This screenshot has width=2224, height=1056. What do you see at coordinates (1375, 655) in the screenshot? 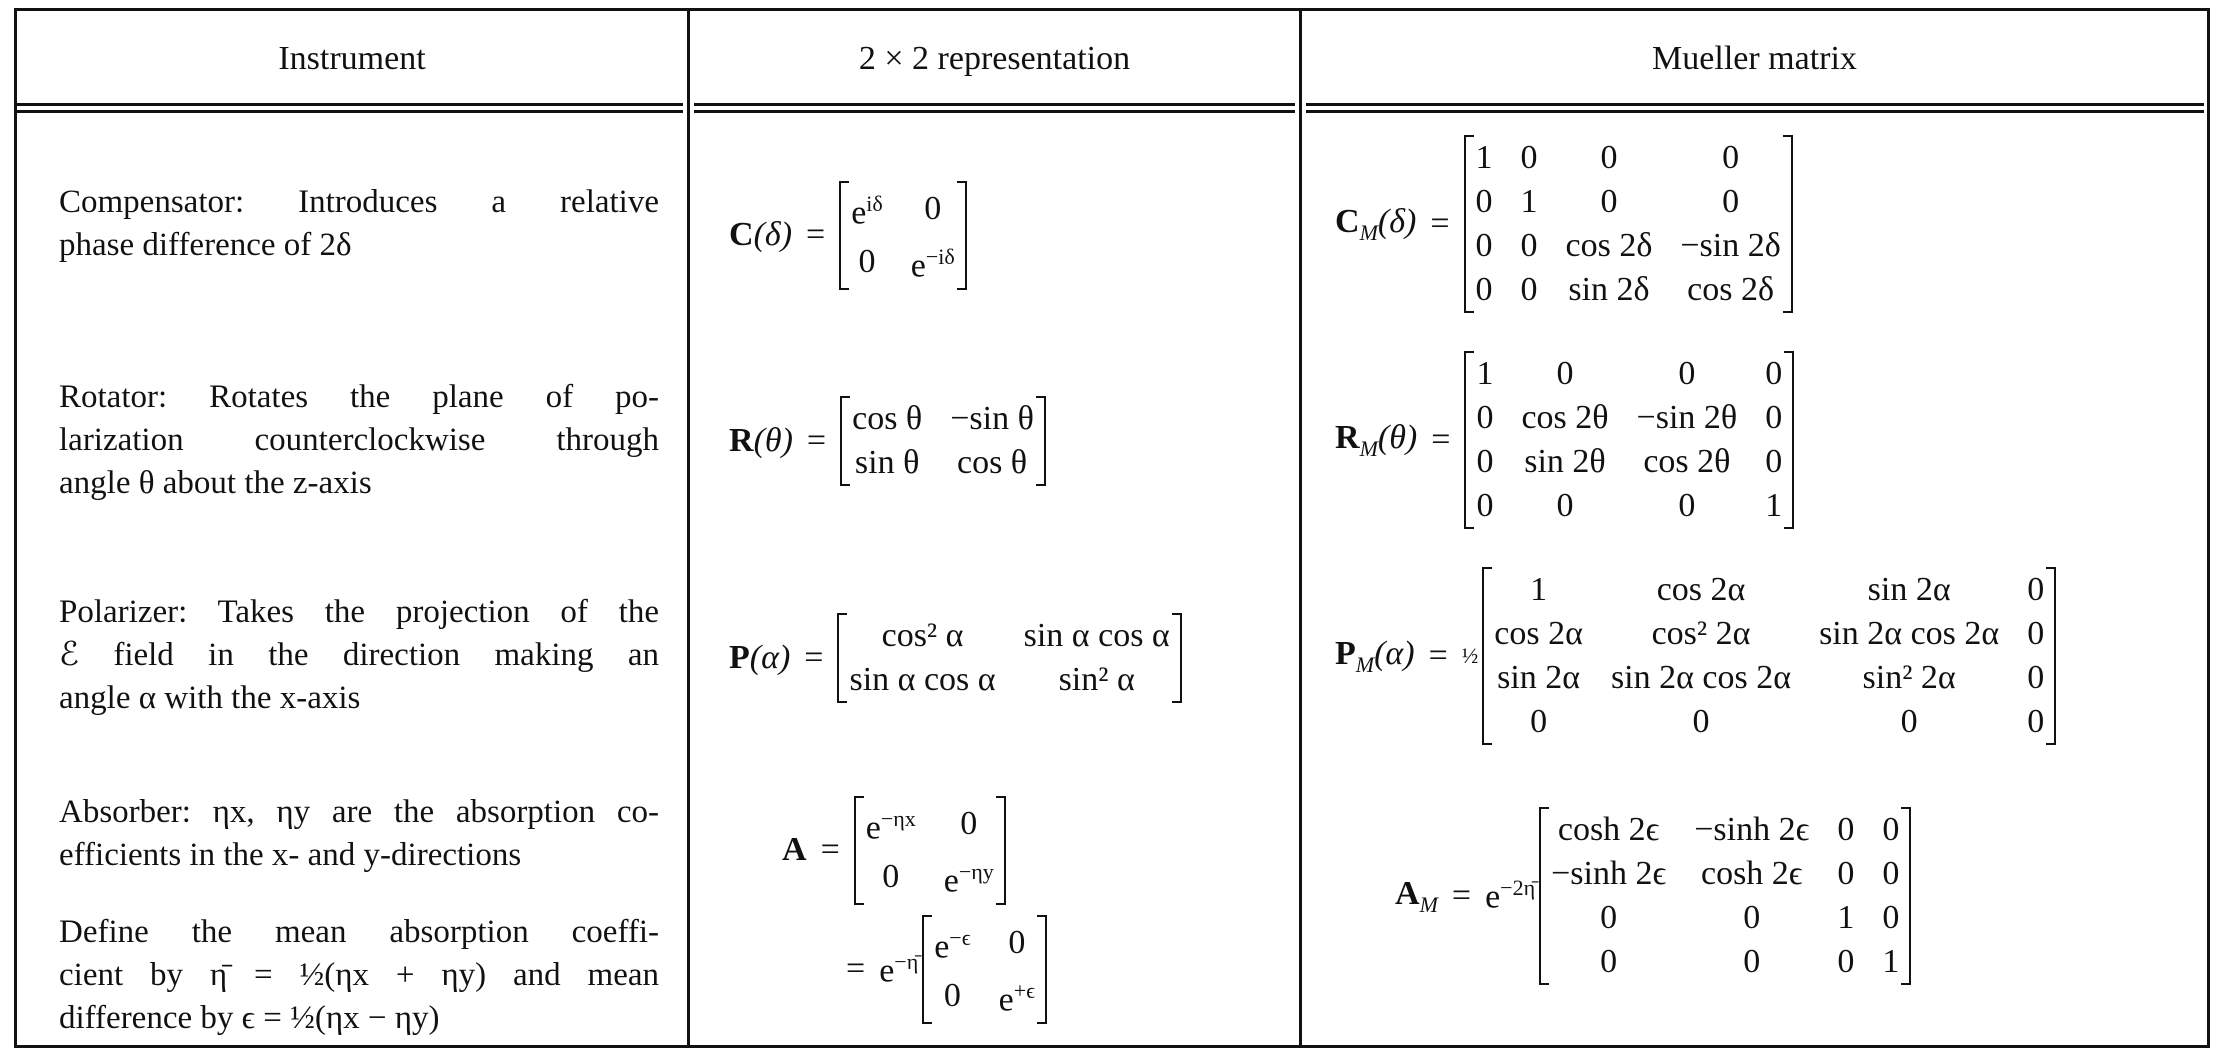
I see `matrix-label: PM(α)` at bounding box center [1375, 655].